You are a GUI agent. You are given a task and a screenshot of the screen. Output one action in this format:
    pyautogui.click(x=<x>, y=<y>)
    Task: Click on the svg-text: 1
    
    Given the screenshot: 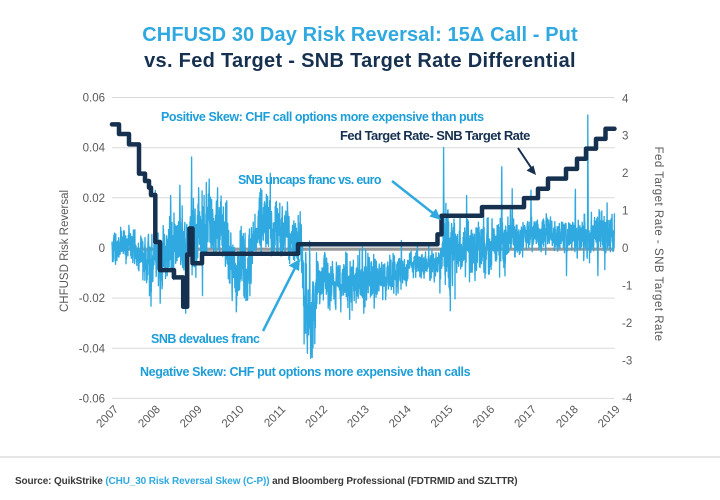 What is the action you would take?
    pyautogui.click(x=625, y=212)
    